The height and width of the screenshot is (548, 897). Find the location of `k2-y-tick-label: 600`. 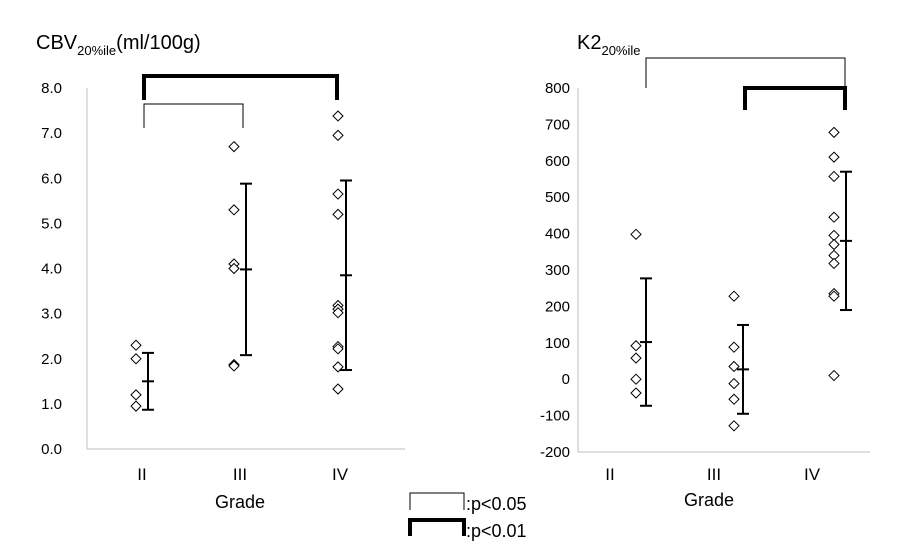

k2-y-tick-label: 600 is located at coordinates (557, 161).